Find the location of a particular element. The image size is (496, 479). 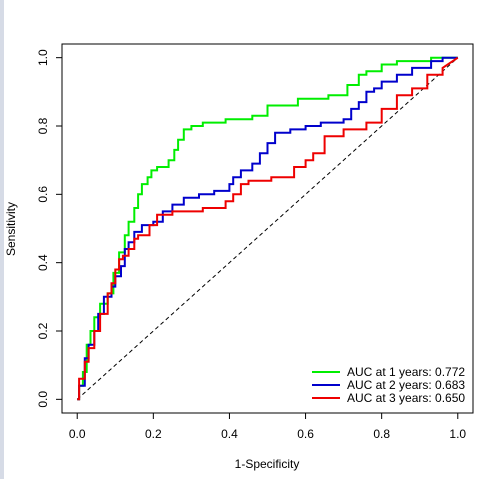

x-tick-label: 0.2 is located at coordinates (153, 434).